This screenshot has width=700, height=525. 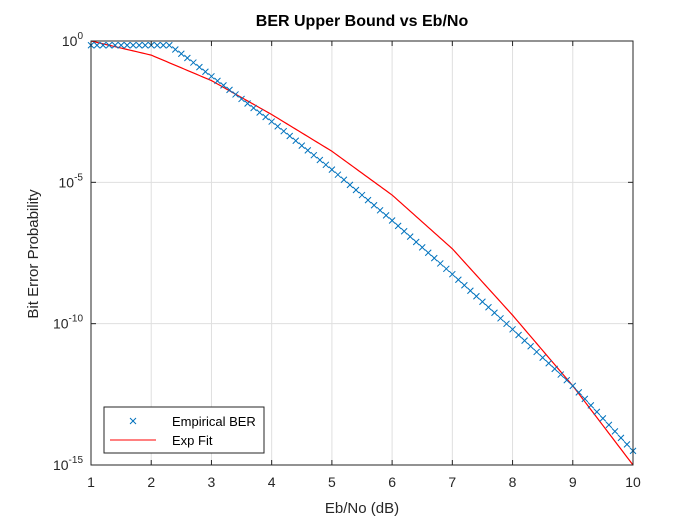 I want to click on y-tick-label: 10⁻⁵, so click(x=71, y=181).